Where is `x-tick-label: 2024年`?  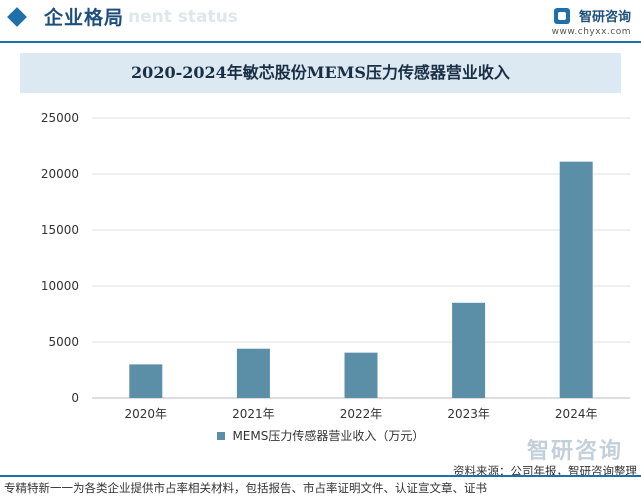 x-tick-label: 2024年 is located at coordinates (576, 414).